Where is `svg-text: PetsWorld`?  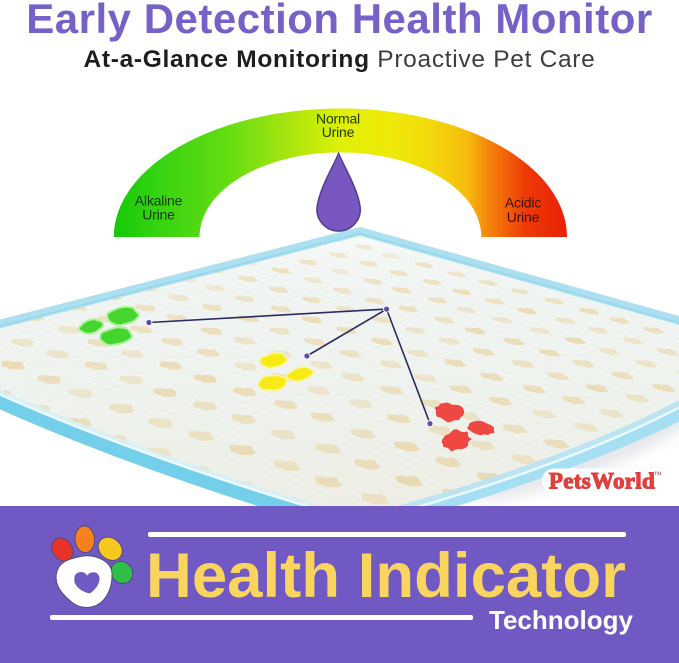
svg-text: PetsWorld is located at coordinates (602, 481).